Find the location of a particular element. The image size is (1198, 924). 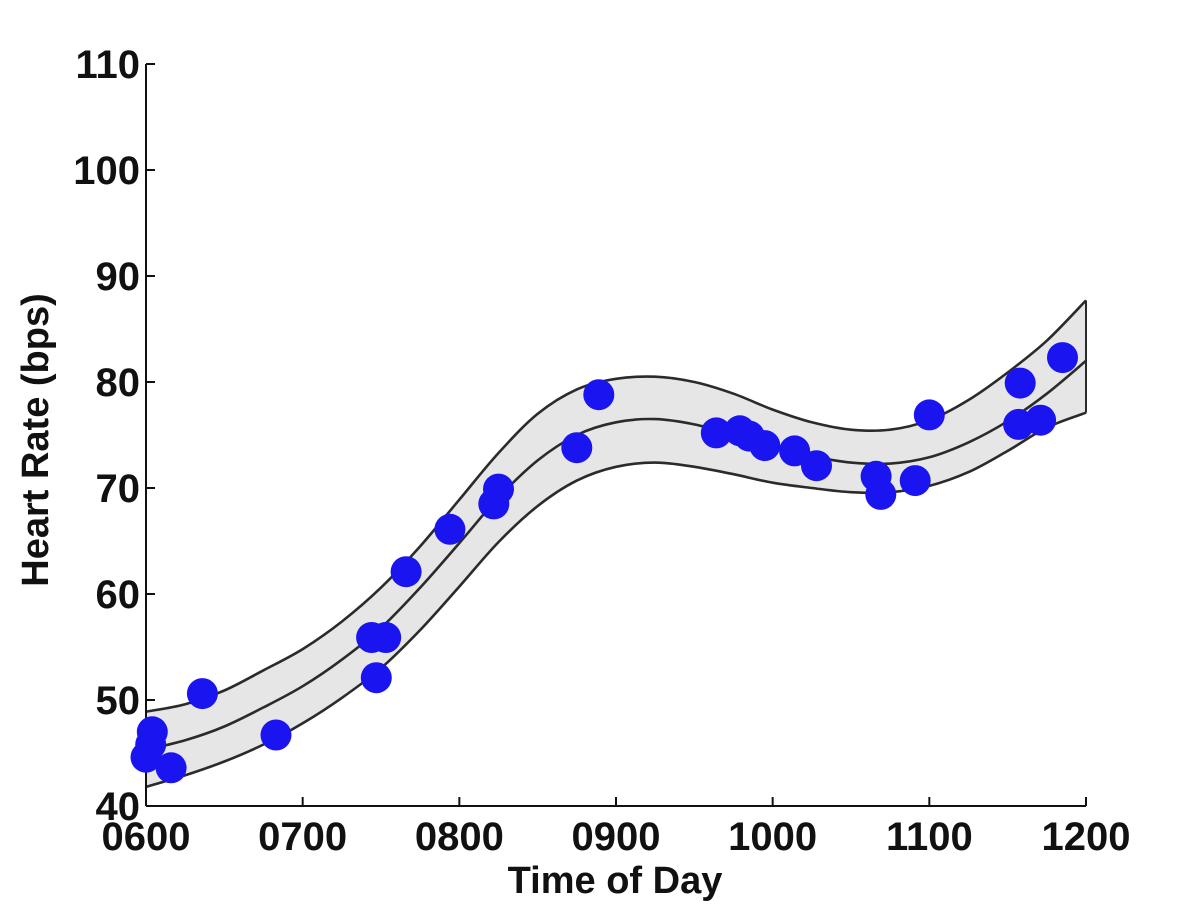

x-tick-label: 0800 is located at coordinates (459, 837).